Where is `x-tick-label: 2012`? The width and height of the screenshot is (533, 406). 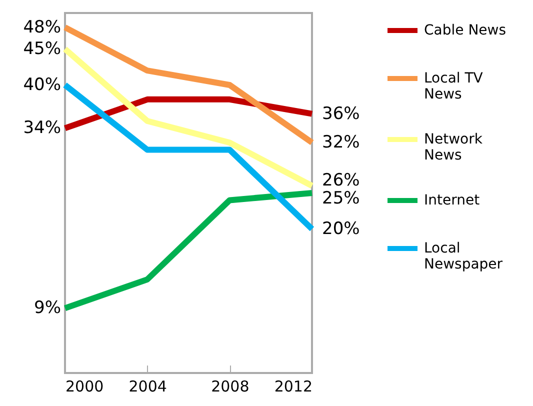 x-tick-label: 2012 is located at coordinates (293, 387).